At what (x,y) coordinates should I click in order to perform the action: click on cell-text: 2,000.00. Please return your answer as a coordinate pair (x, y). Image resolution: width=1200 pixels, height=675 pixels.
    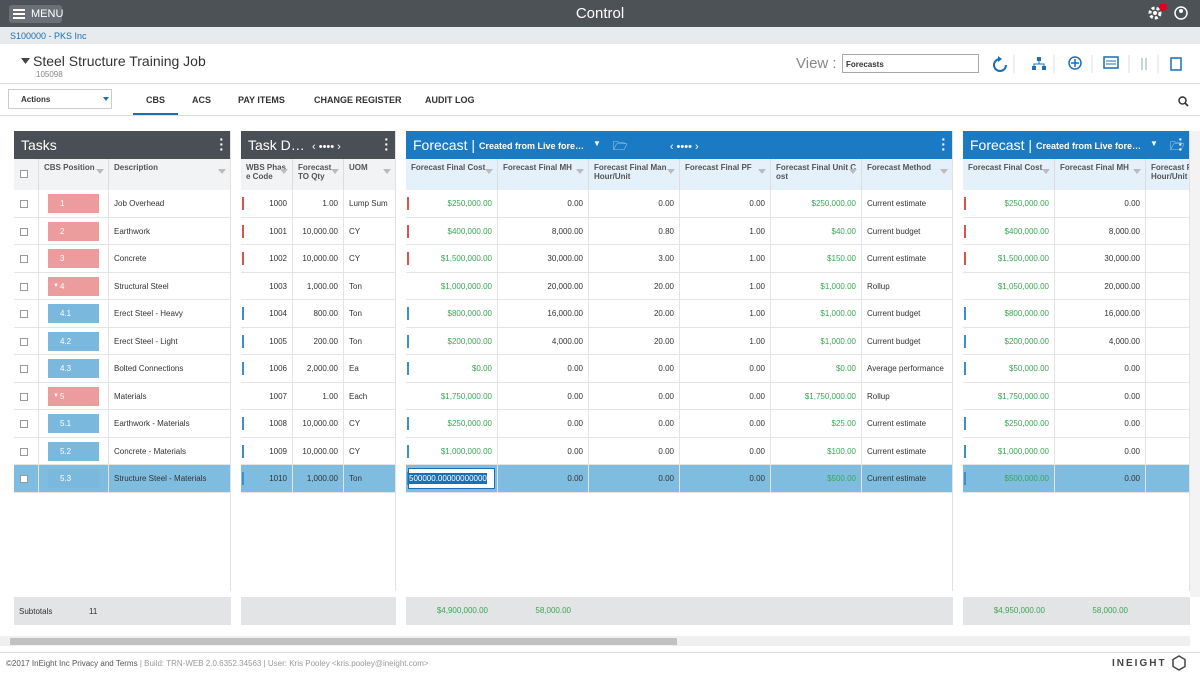
    Looking at the image, I should click on (322, 368).